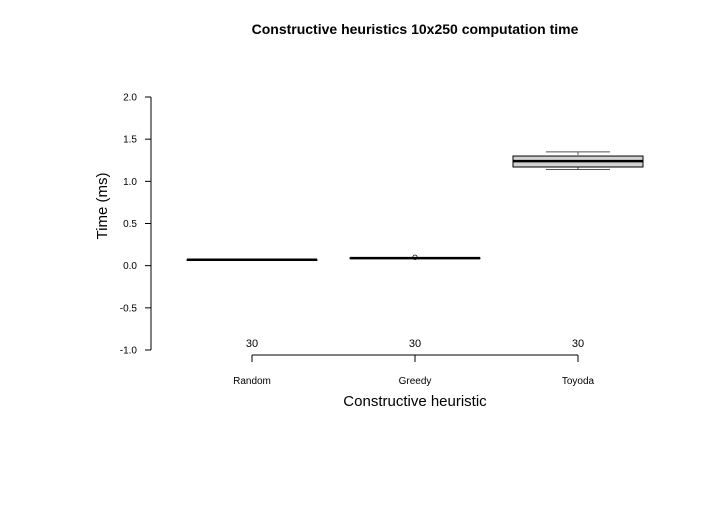  Describe the element at coordinates (130, 98) in the screenshot. I see `y-tick-label: 2.0` at that location.